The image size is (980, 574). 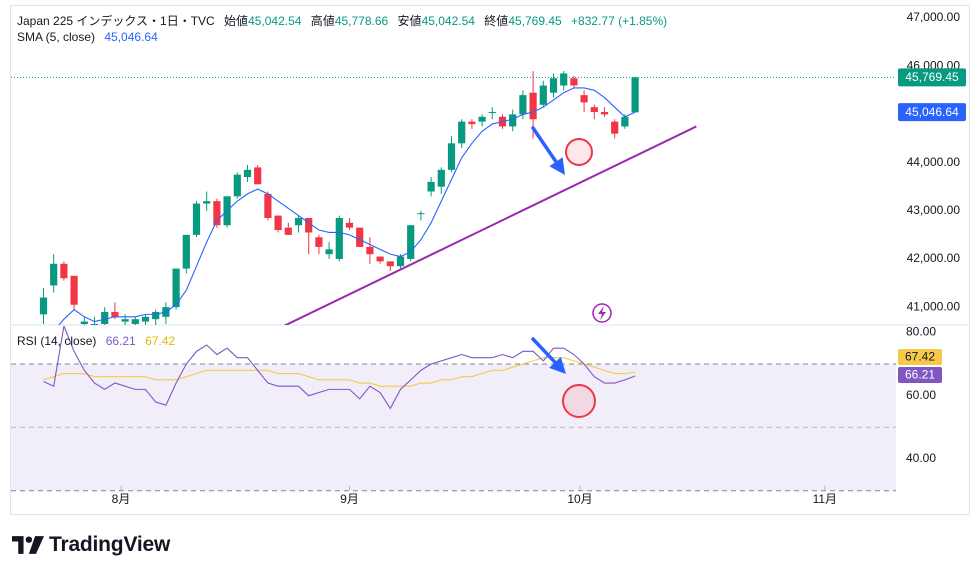 I want to click on rsi-arrow-shaft, so click(x=544, y=351).